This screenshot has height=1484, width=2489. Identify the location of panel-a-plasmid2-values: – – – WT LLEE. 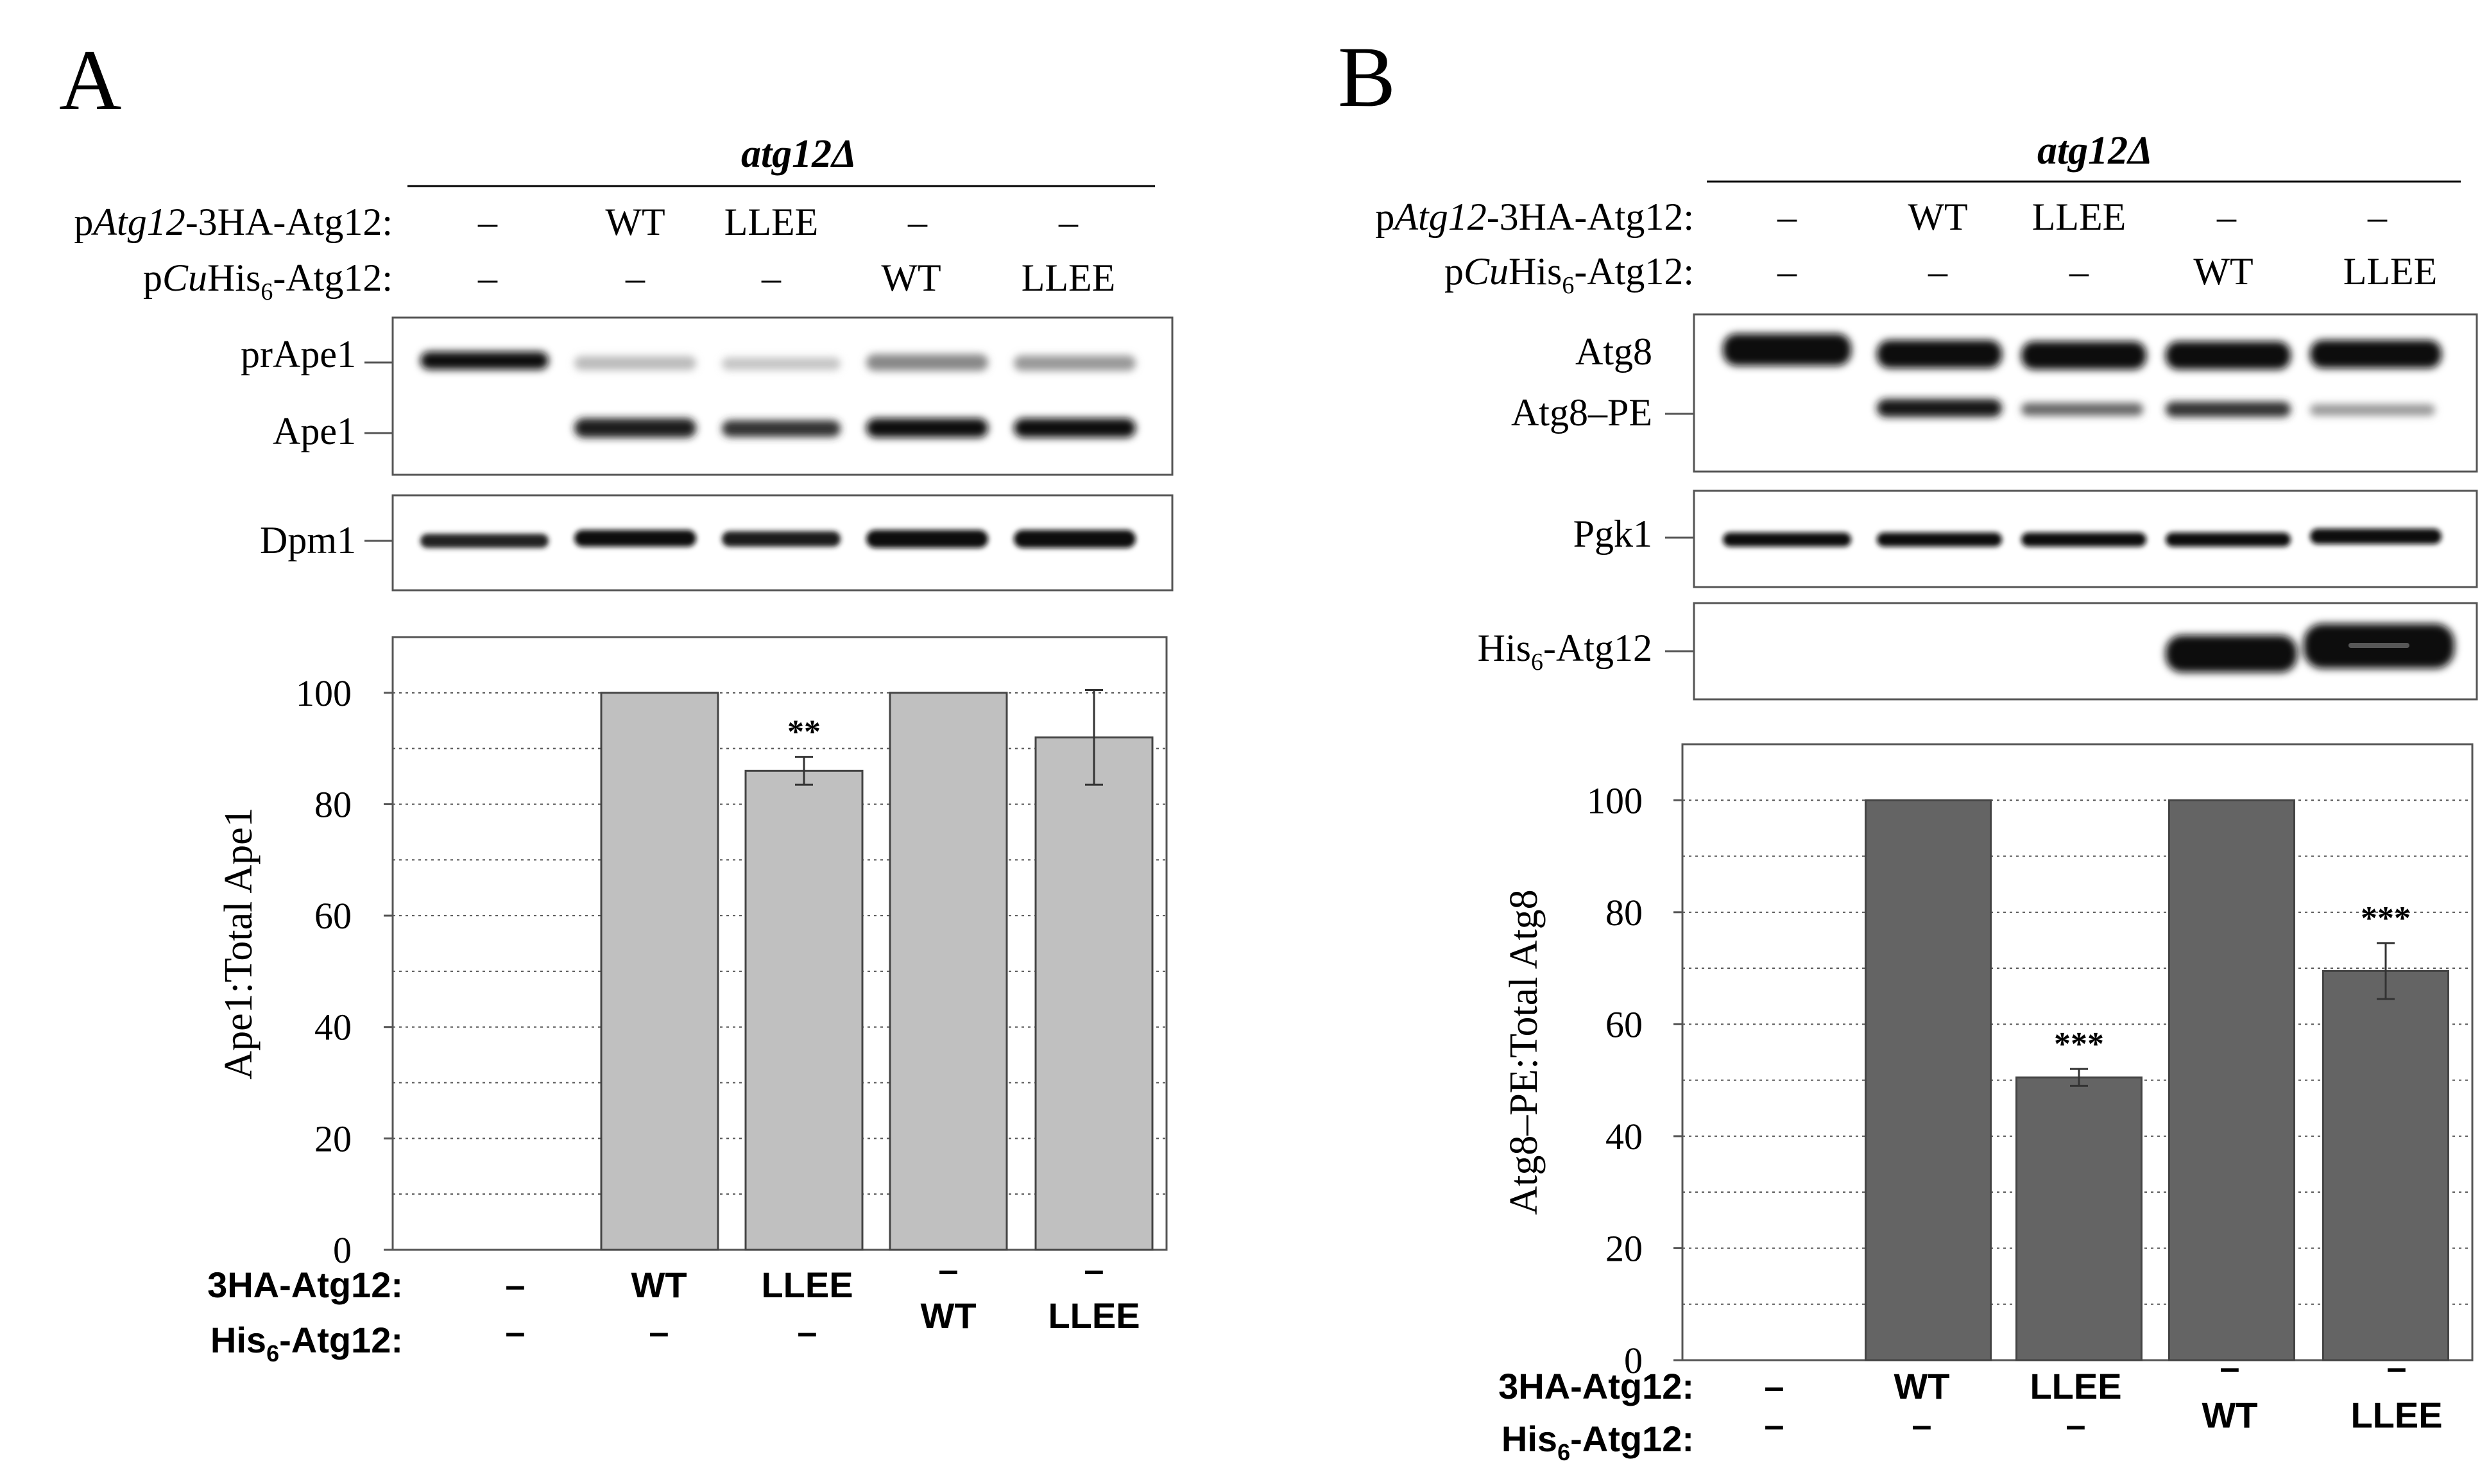
(796, 278).